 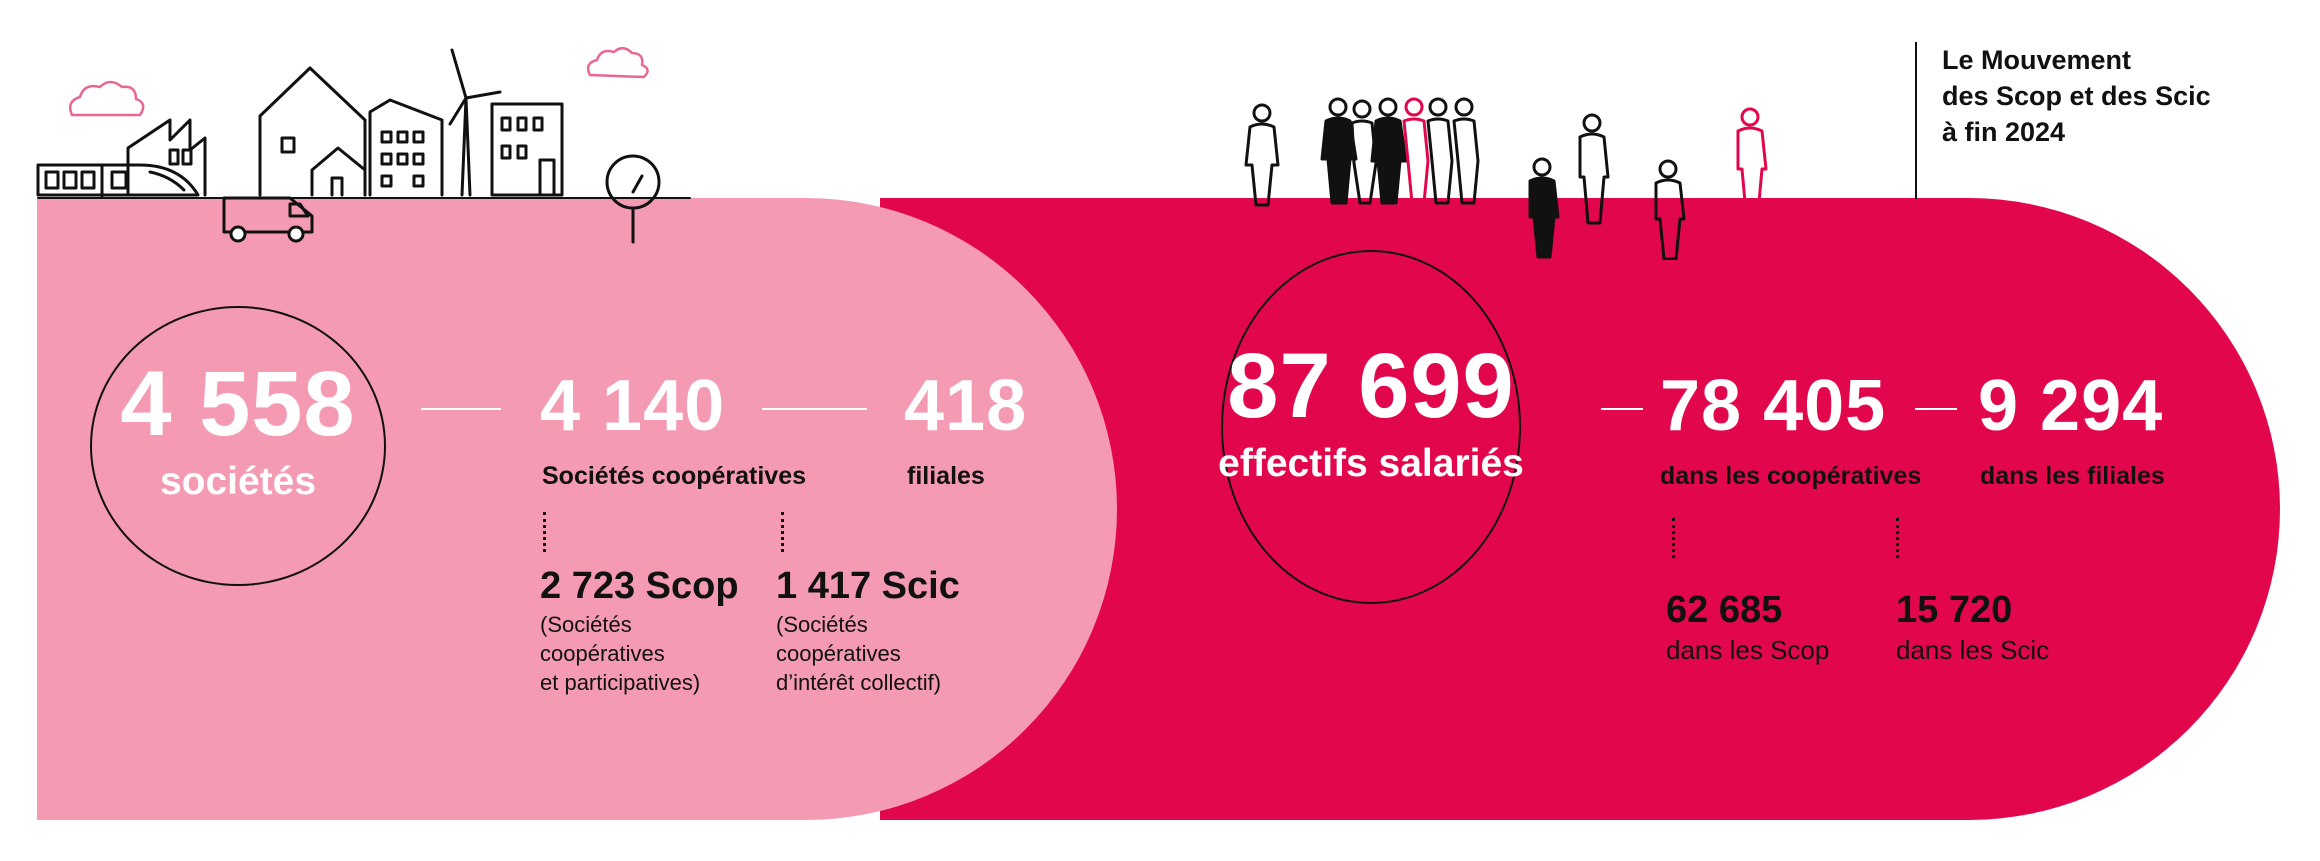 I want to click on scic-description-line: coopératives, so click(x=838, y=653).